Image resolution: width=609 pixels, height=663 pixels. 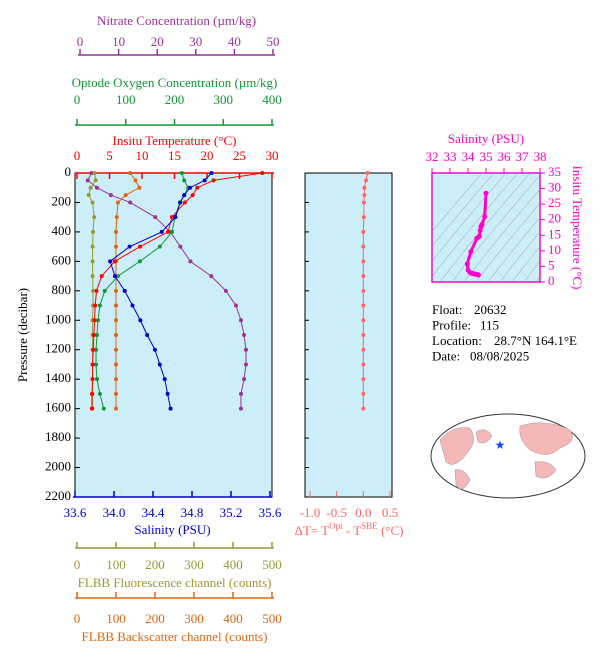 I want to click on info-label: Float:, so click(x=447, y=309).